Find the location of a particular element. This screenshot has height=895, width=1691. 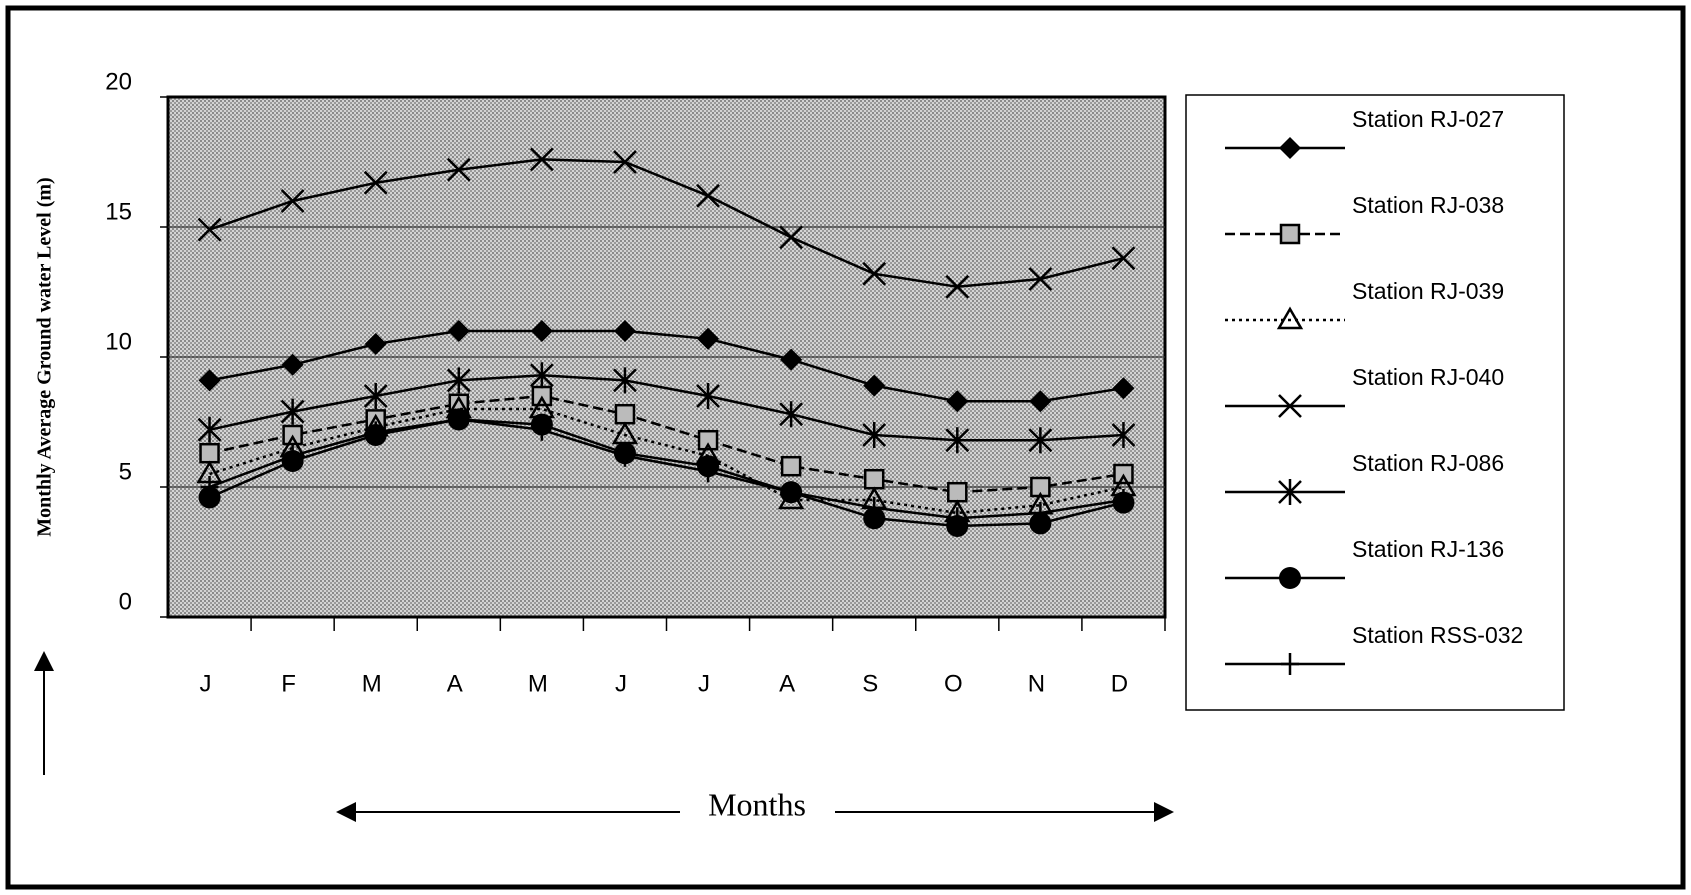

legend-label: Station RJ-038 is located at coordinates (1428, 205).